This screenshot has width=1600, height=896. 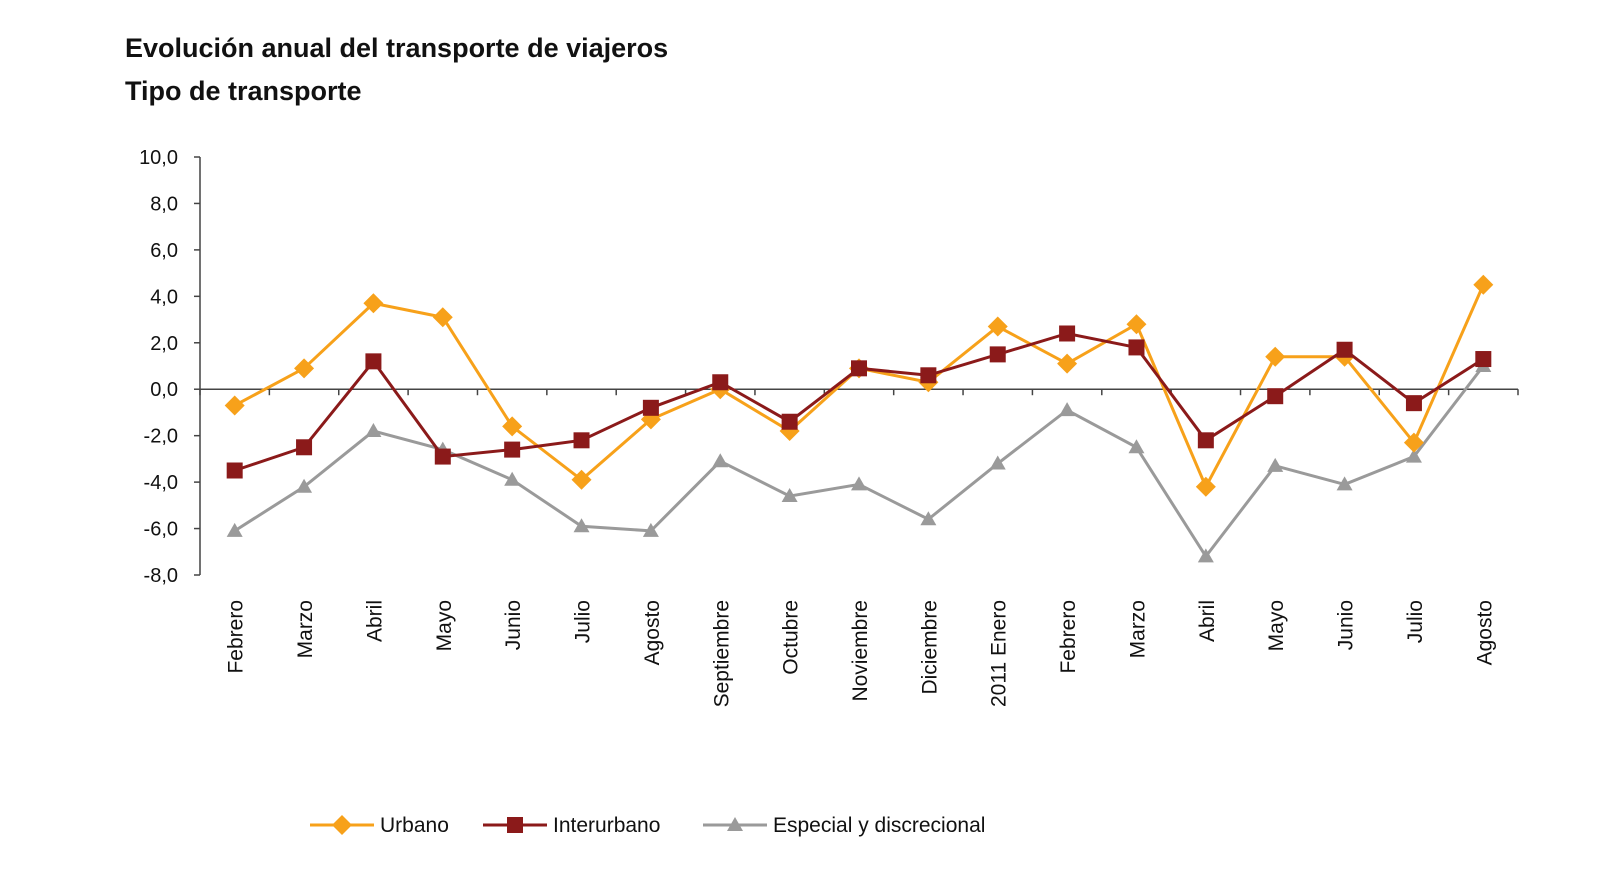 What do you see at coordinates (158, 158) in the screenshot?
I see `y-tick-label: 10,0` at bounding box center [158, 158].